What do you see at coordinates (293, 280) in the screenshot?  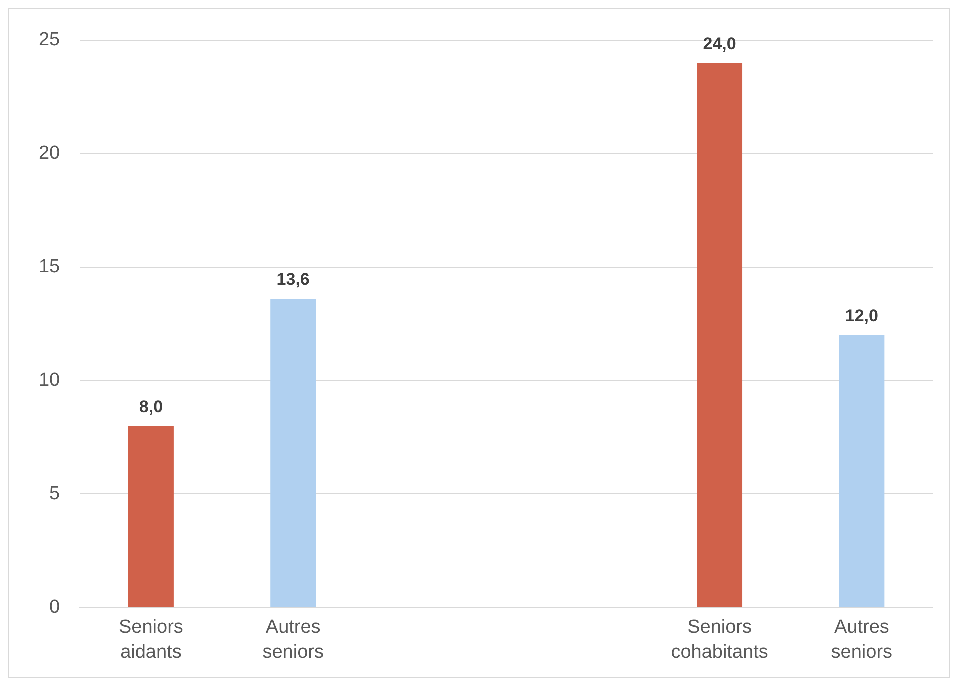 I see `data-label: 13,6` at bounding box center [293, 280].